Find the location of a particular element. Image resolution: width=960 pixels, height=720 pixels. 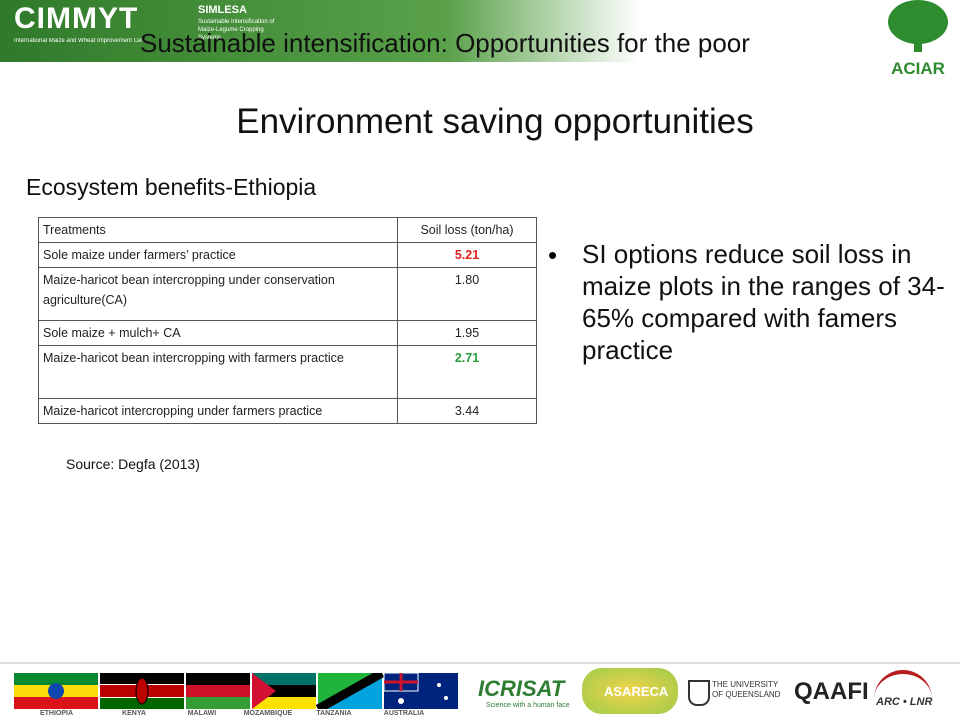

aciar-logo: ACIAR is located at coordinates (918, 39).